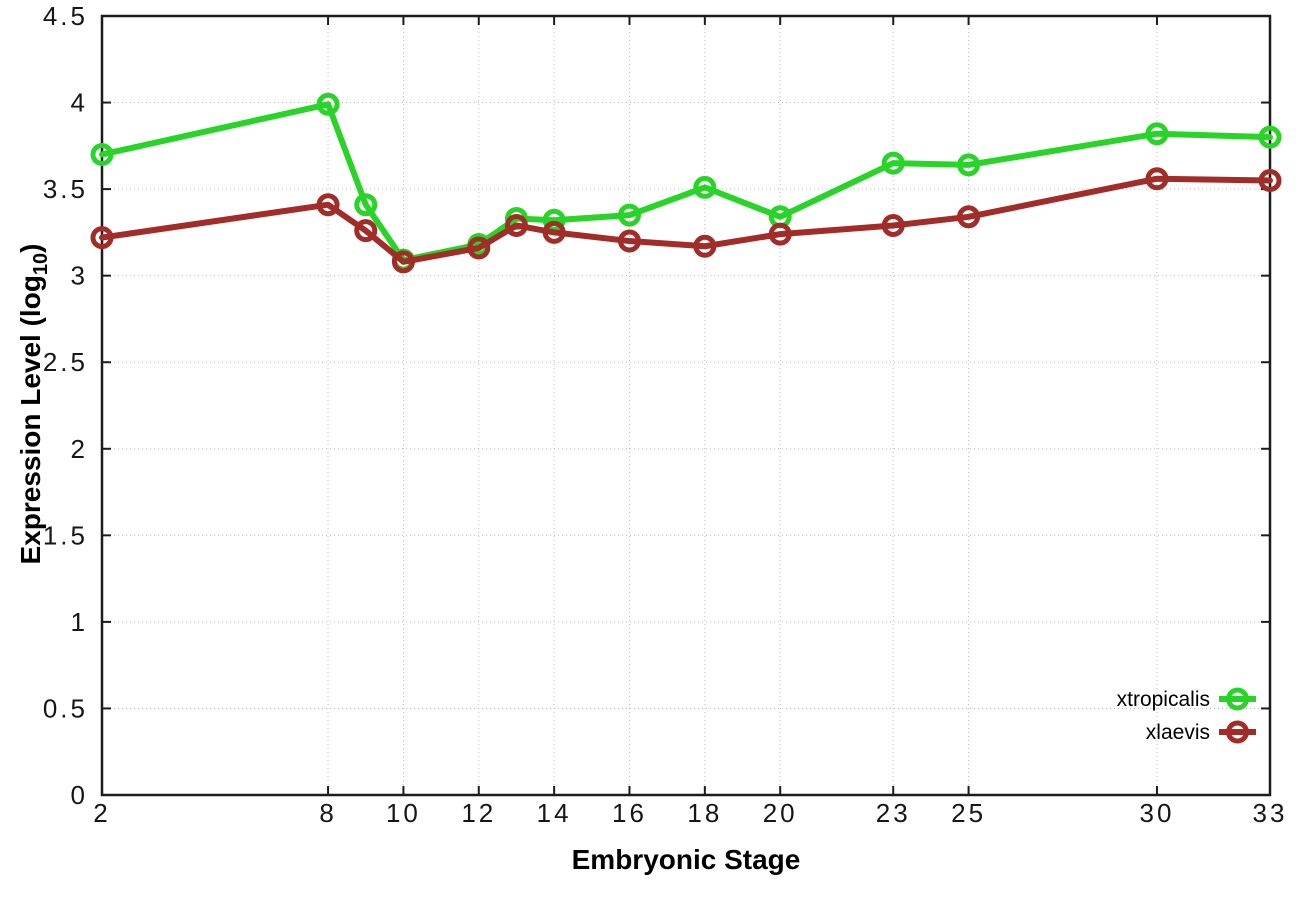  What do you see at coordinates (65, 16) in the screenshot?
I see `y-tick-label: 4.5` at bounding box center [65, 16].